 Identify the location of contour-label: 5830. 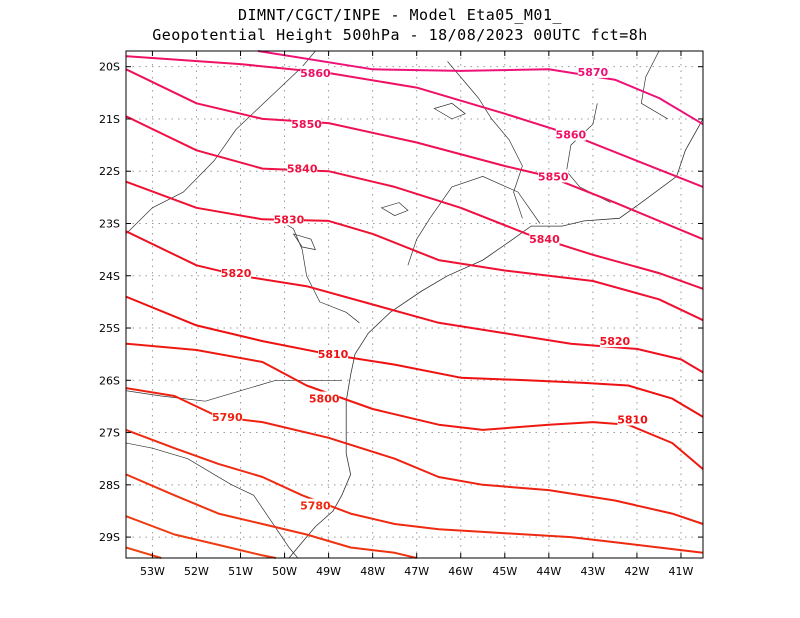
(289, 219).